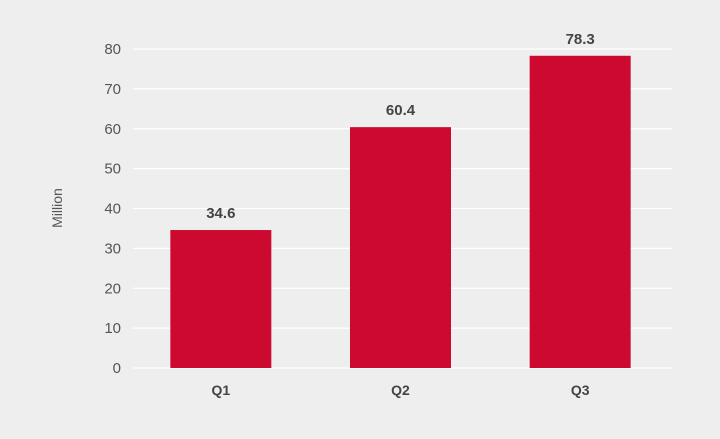 Image resolution: width=720 pixels, height=439 pixels. Describe the element at coordinates (580, 390) in the screenshot. I see `x-tick-label: Q3` at that location.